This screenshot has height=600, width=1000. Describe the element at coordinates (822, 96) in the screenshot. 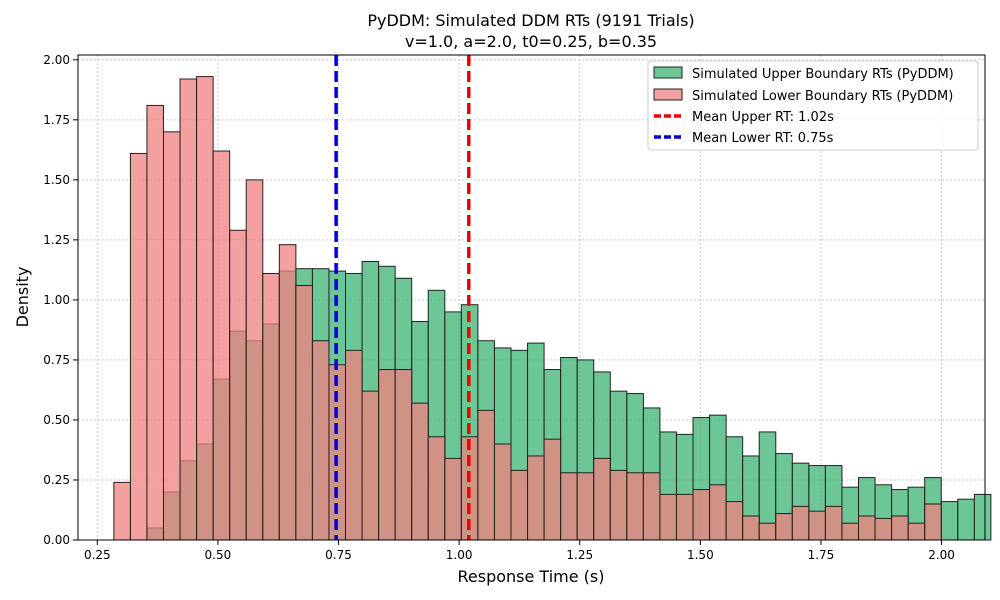

I see `legend-label-lower: Simulated Lower Boundary RTs (PyDDM)` at that location.